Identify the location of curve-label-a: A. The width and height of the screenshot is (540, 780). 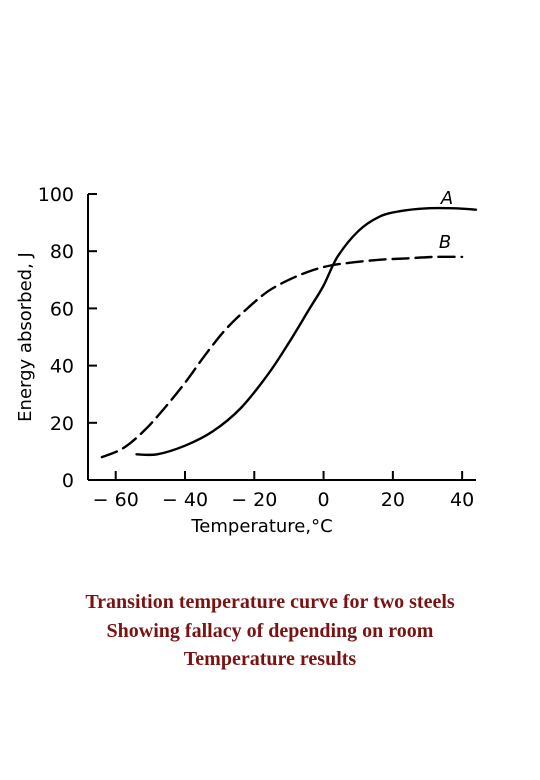
(446, 198).